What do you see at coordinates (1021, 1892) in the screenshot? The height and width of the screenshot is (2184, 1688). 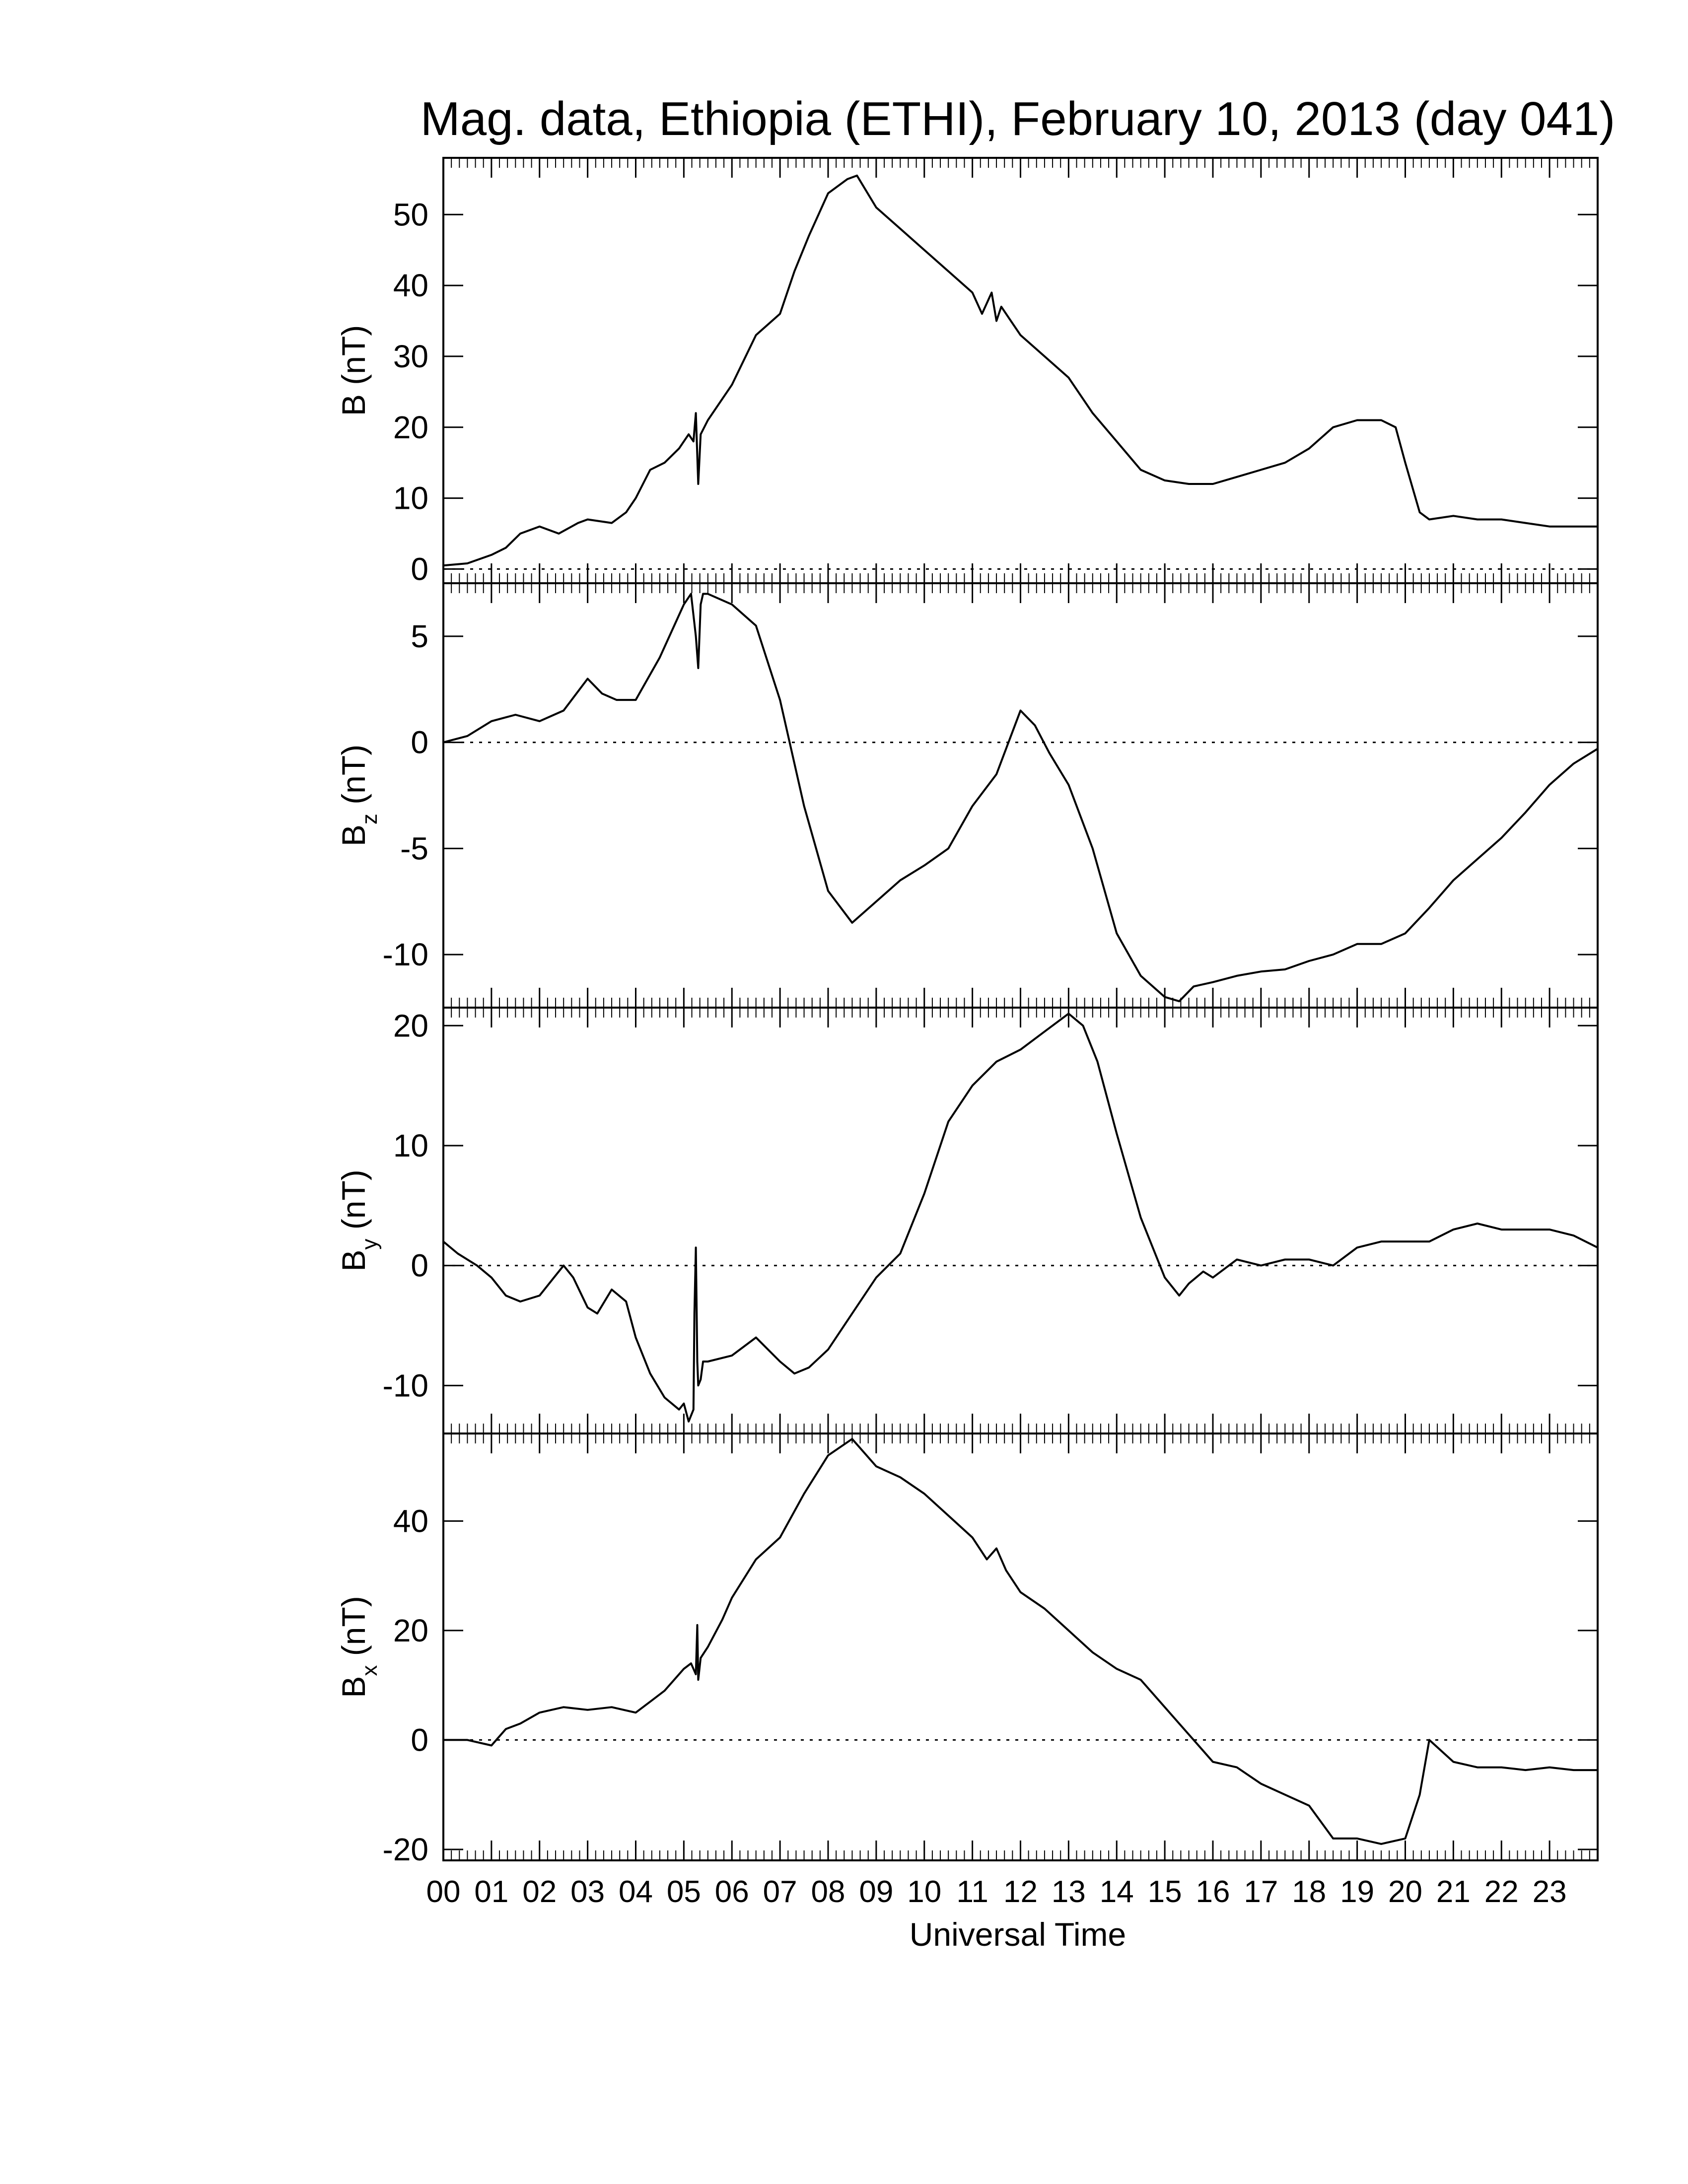 I see `x-tick-label: 12` at bounding box center [1021, 1892].